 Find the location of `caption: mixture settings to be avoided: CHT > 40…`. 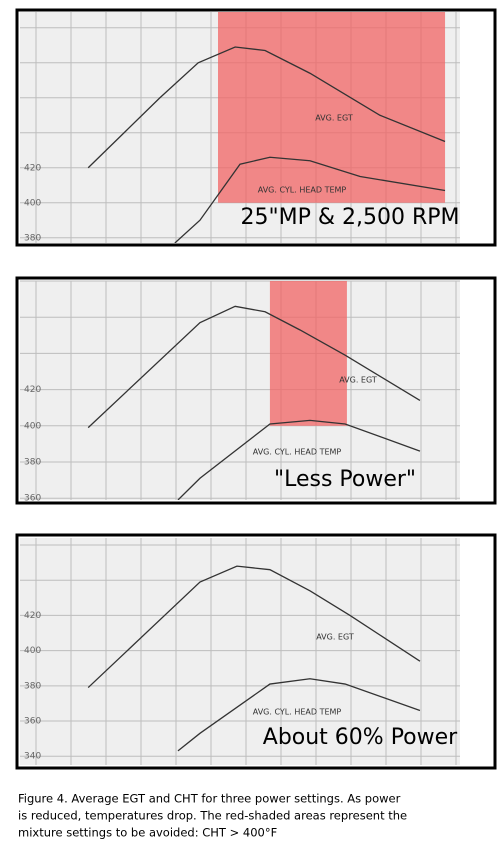

caption: mixture settings to be avoided: CHT > 40… is located at coordinates (147, 833).